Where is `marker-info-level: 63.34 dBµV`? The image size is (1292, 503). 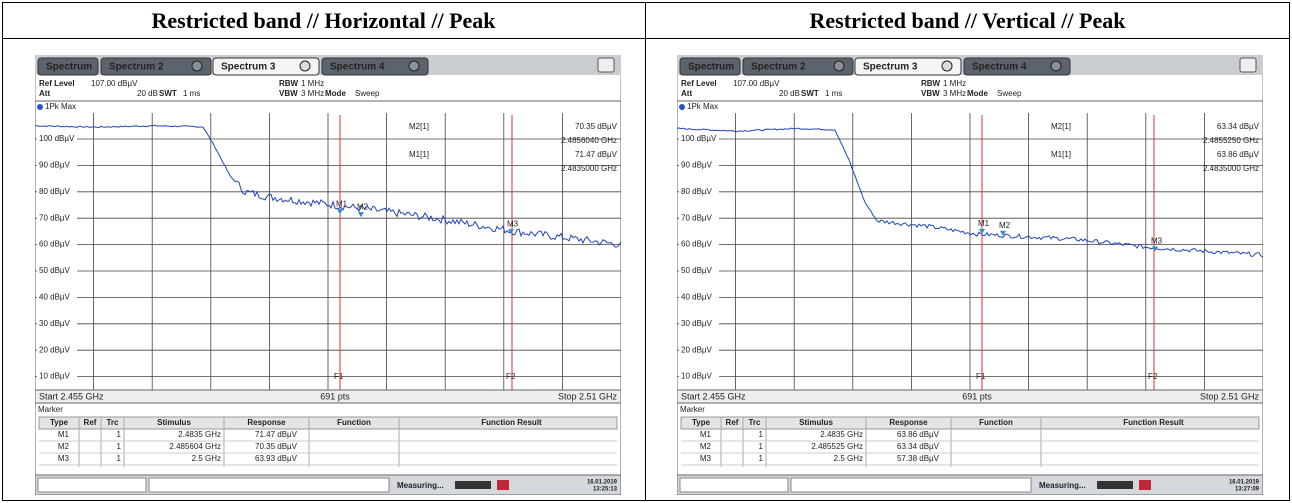
marker-info-level: 63.34 dBµV is located at coordinates (1238, 126).